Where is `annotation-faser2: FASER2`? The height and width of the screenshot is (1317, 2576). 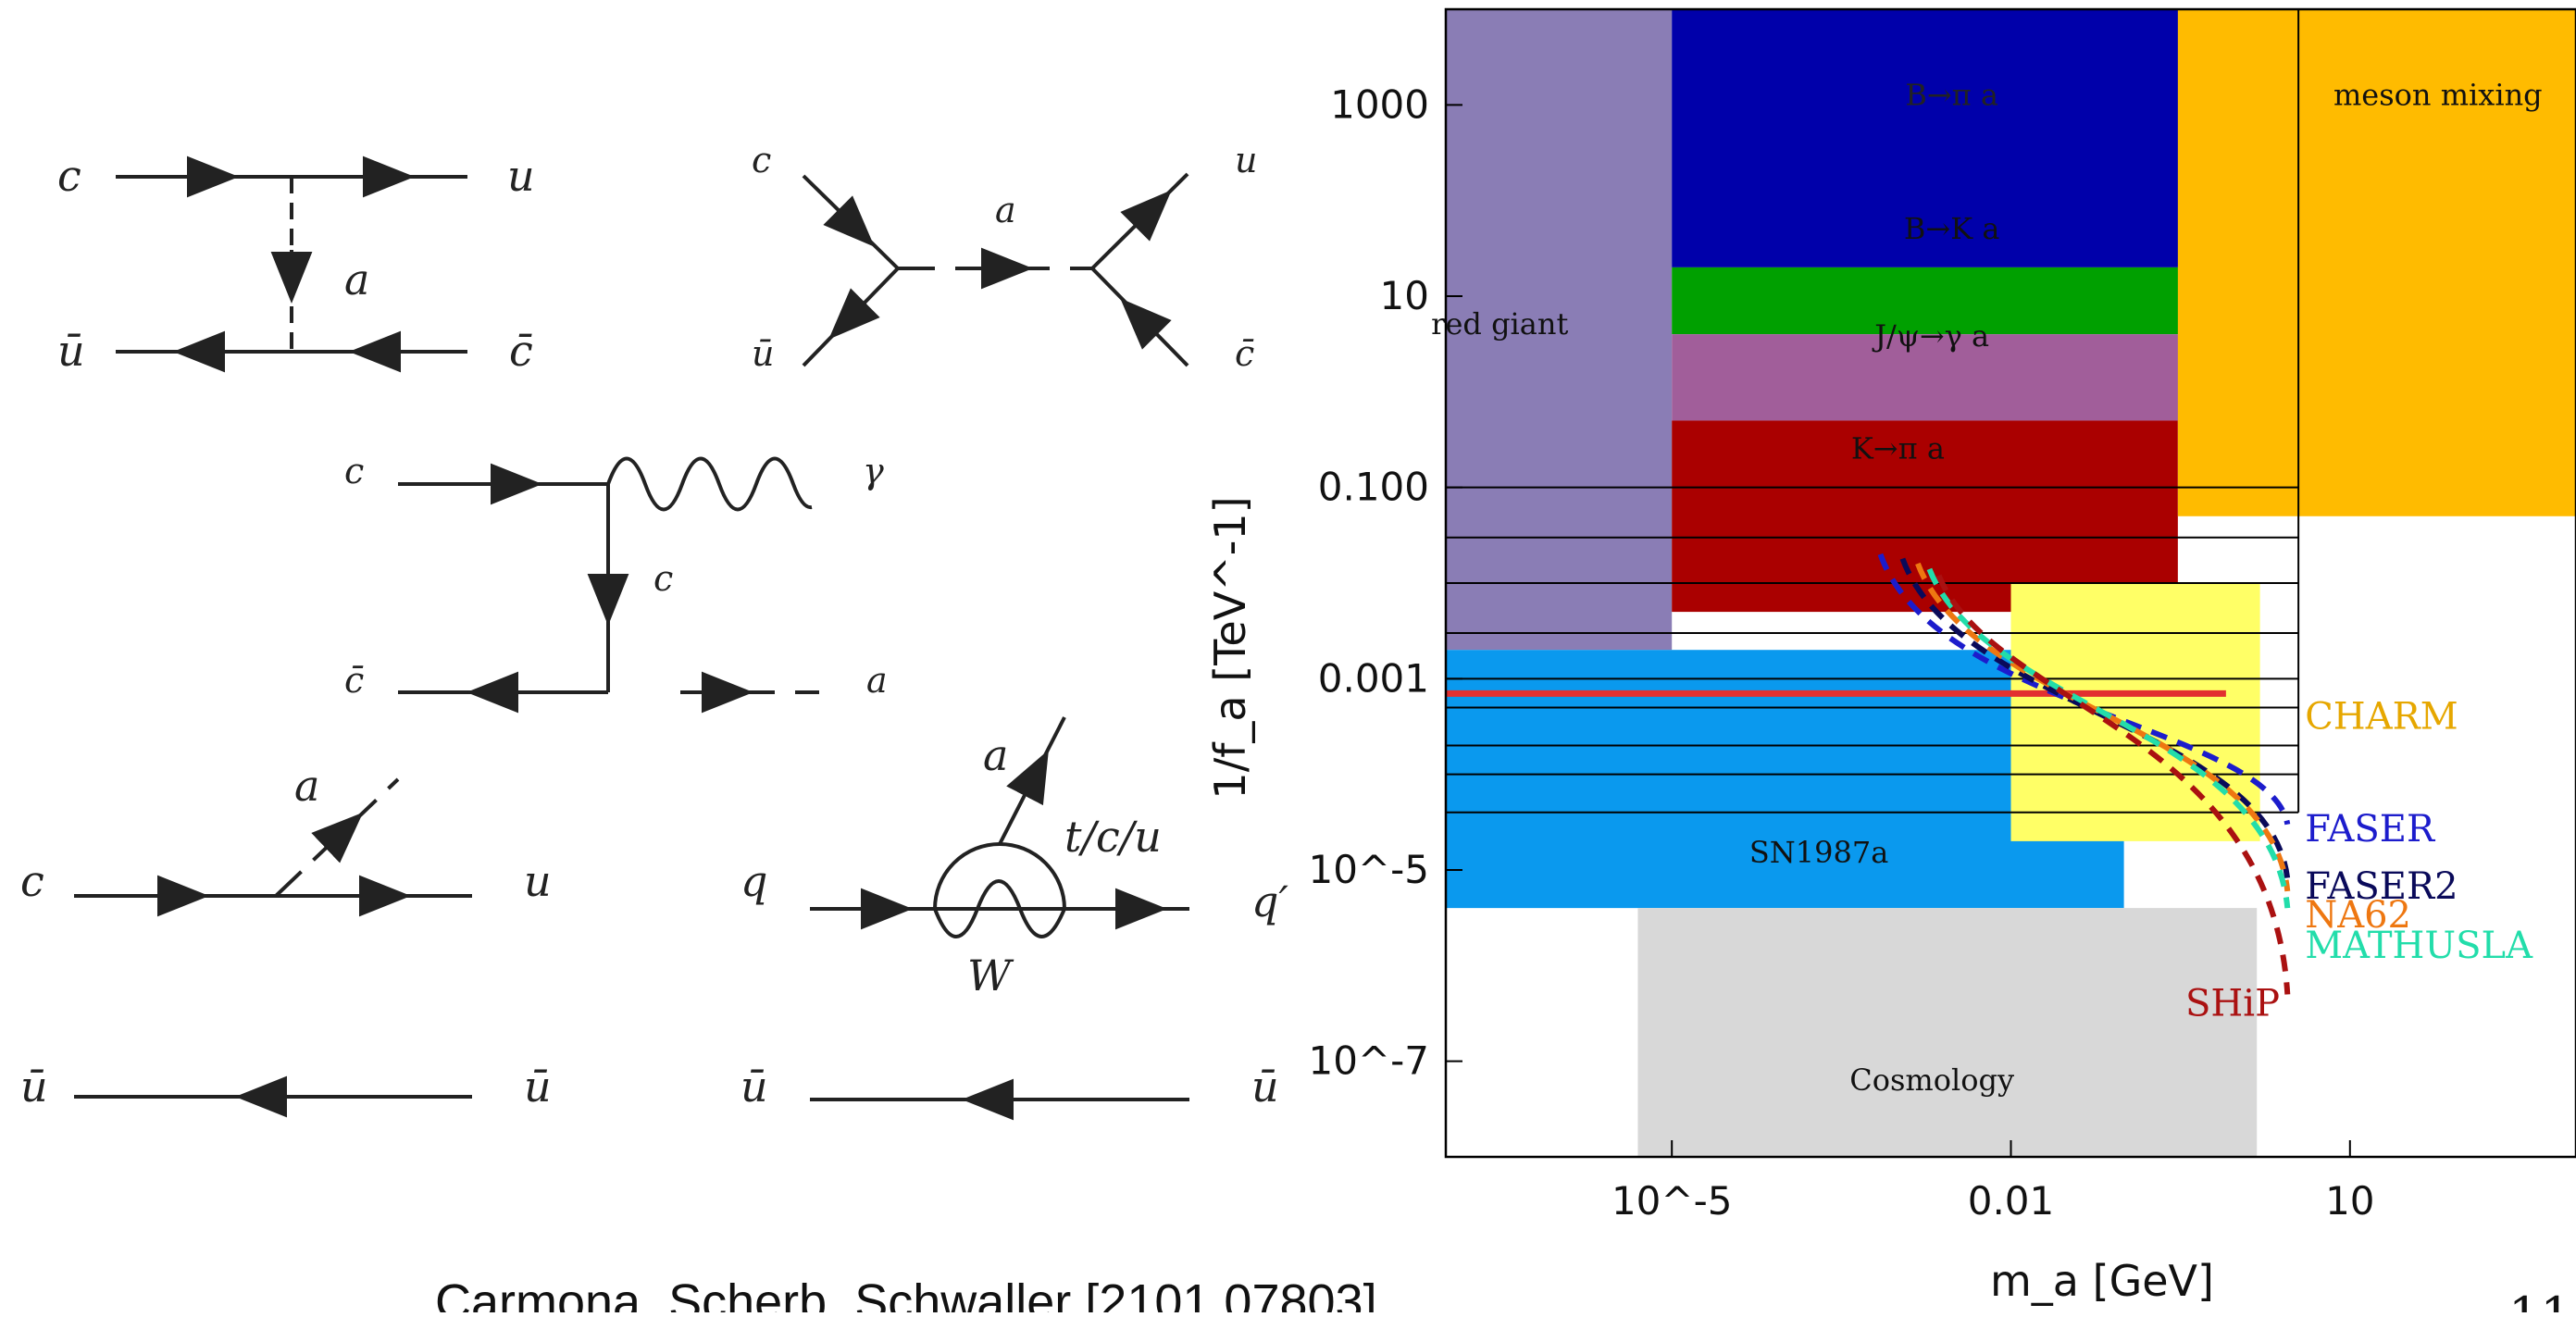
annotation-faser2: FASER2 is located at coordinates (2381, 886).